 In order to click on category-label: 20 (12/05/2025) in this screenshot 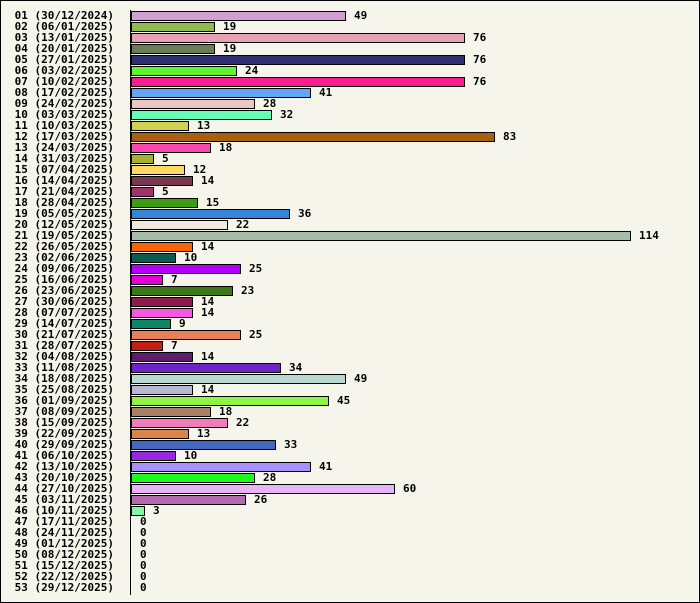, I will do `click(64, 224)`.